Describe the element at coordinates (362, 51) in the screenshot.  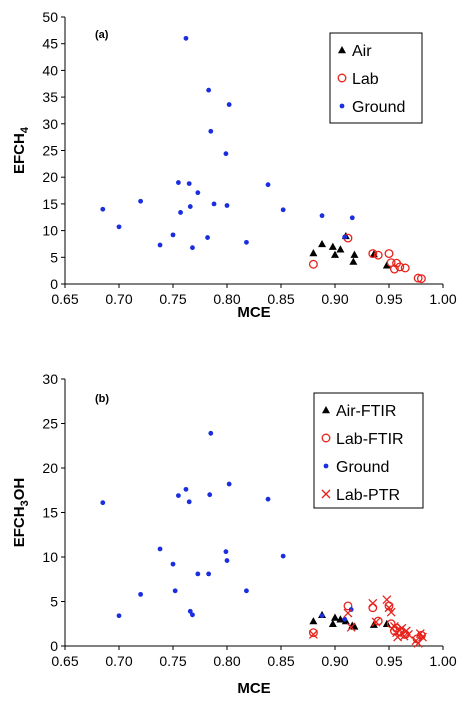
I see `legend-label: Air` at that location.